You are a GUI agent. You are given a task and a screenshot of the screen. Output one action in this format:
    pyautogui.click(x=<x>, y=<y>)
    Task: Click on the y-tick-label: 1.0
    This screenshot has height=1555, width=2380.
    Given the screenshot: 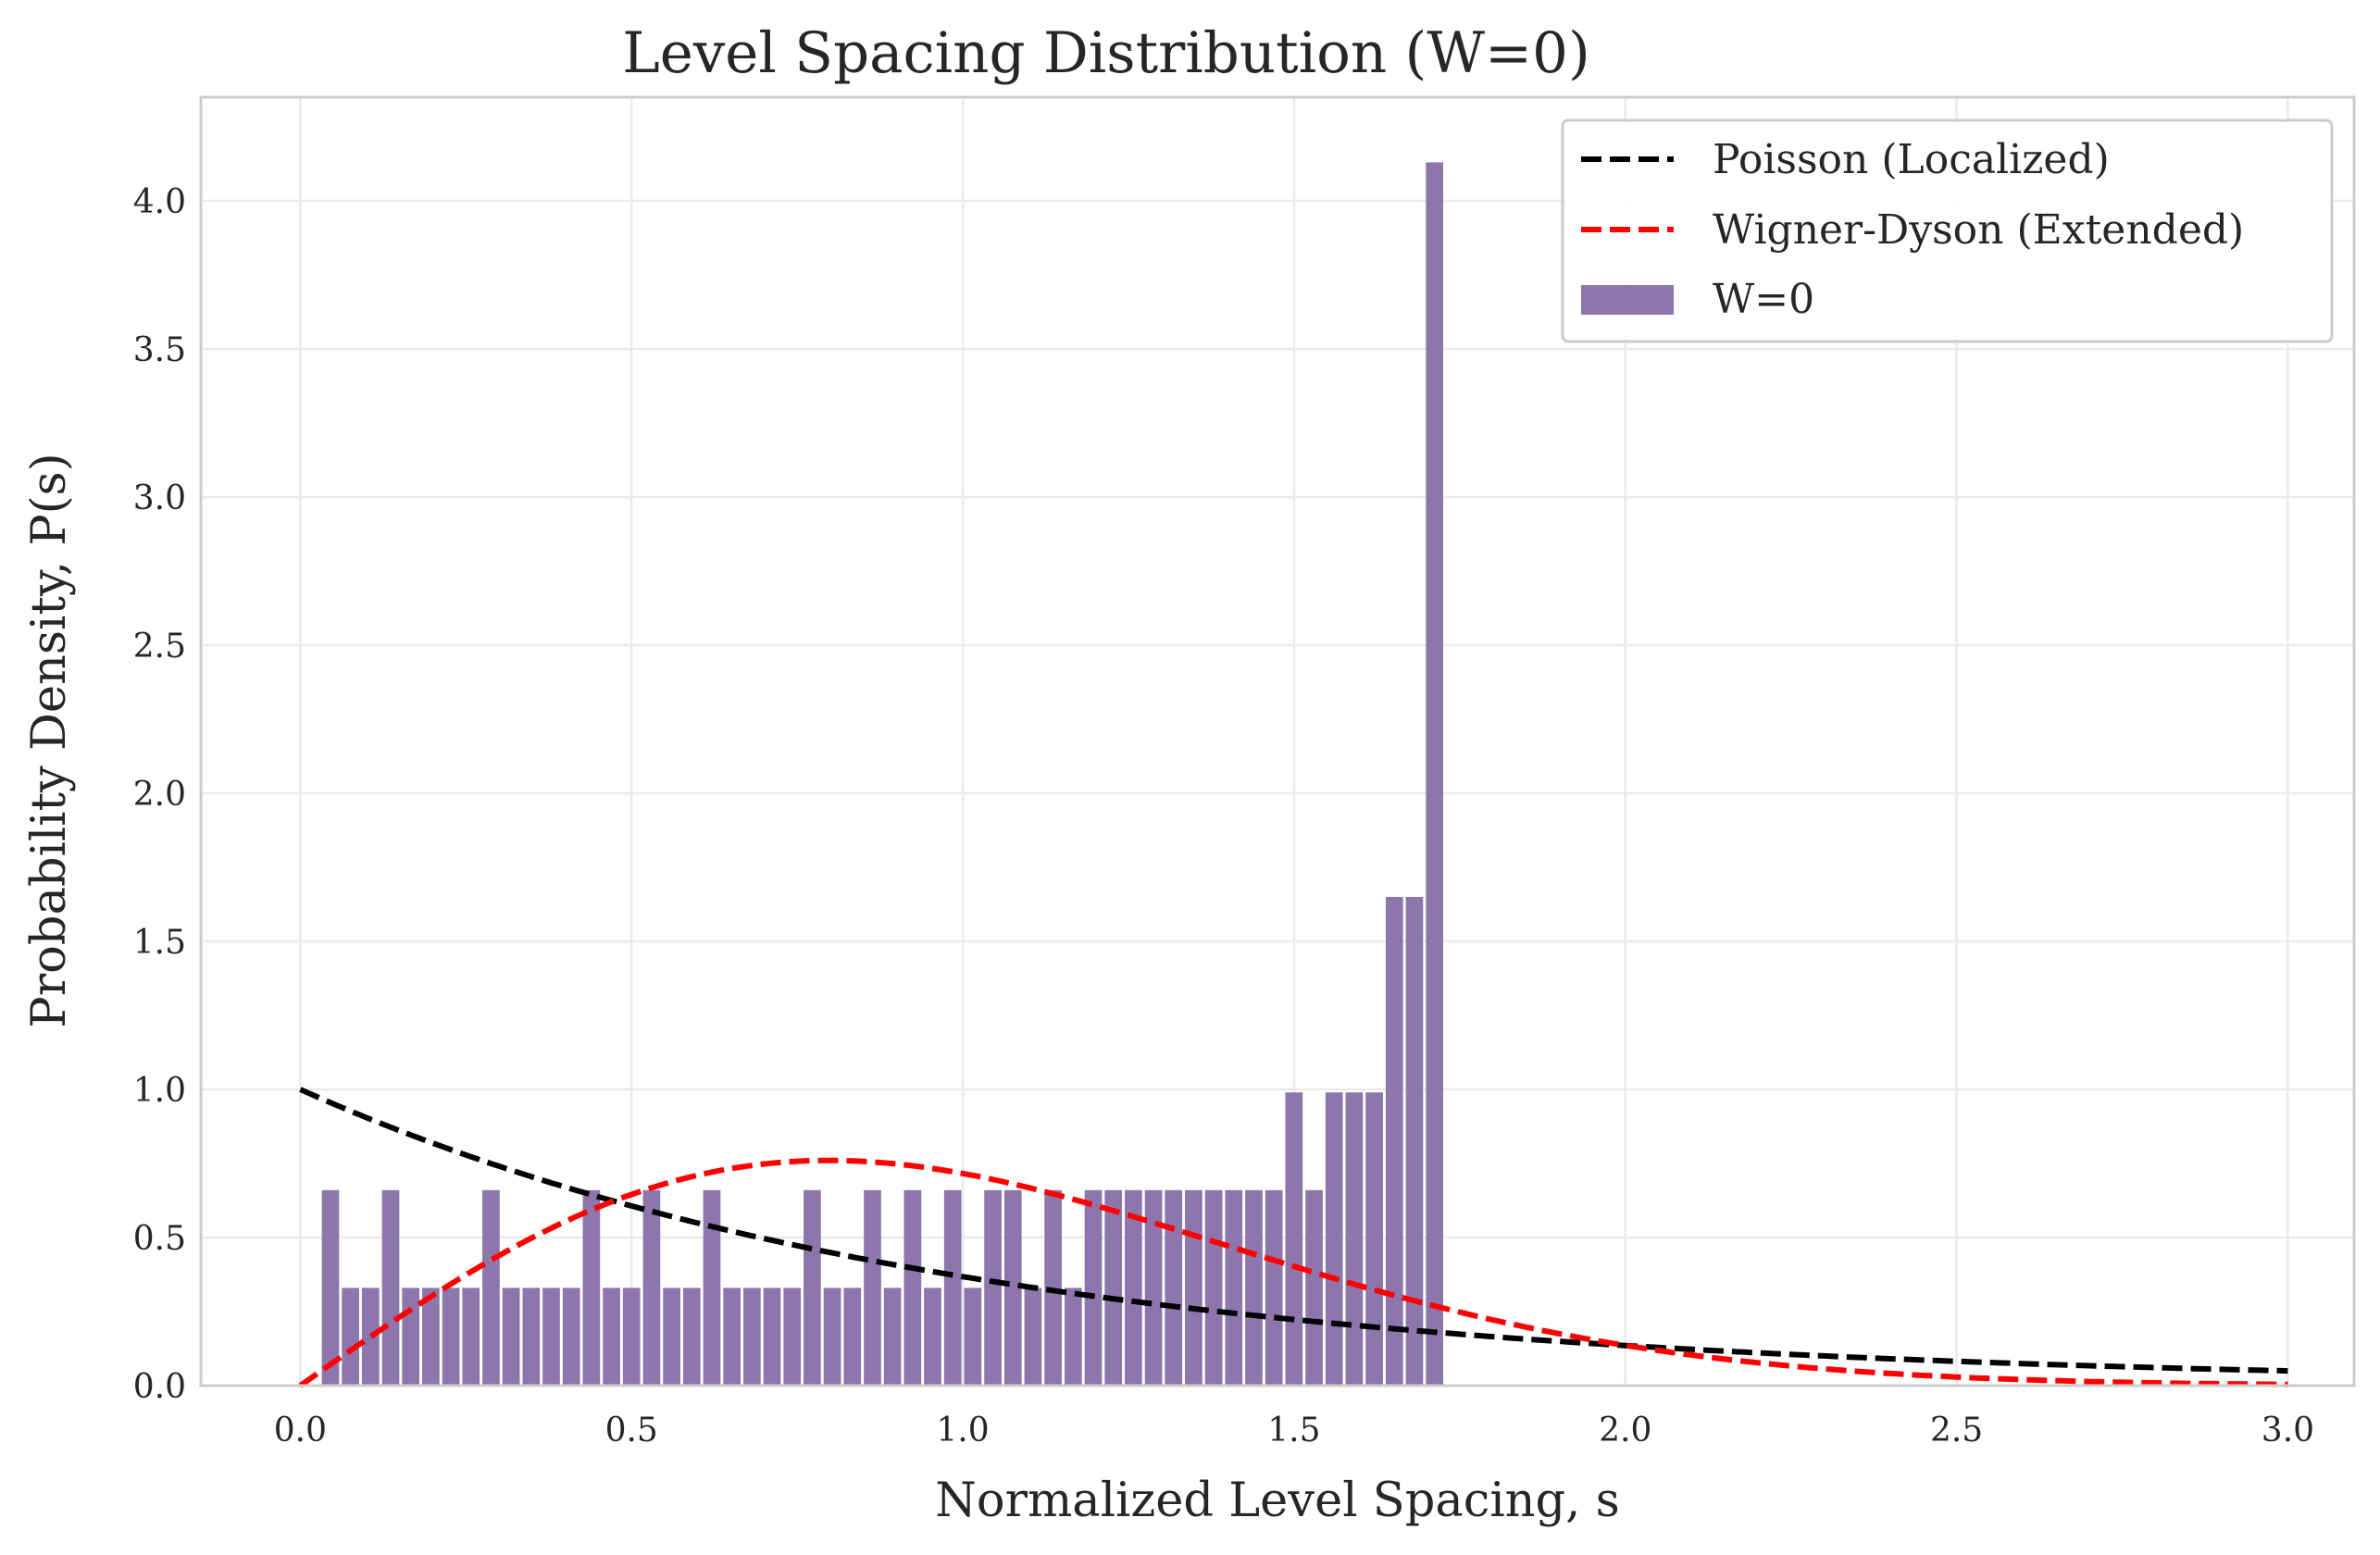 What is the action you would take?
    pyautogui.click(x=159, y=1091)
    